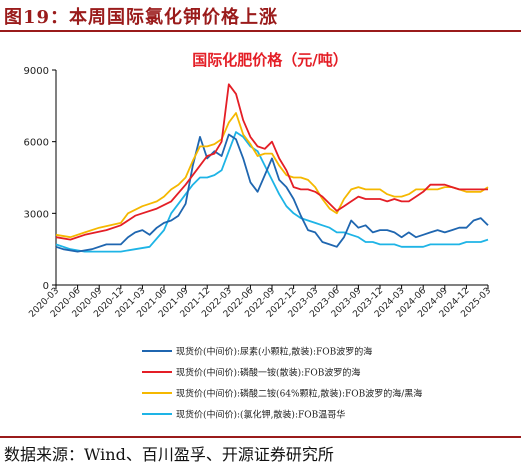 The width and height of the screenshot is (521, 467). I want to click on source-rule, so click(260, 437).